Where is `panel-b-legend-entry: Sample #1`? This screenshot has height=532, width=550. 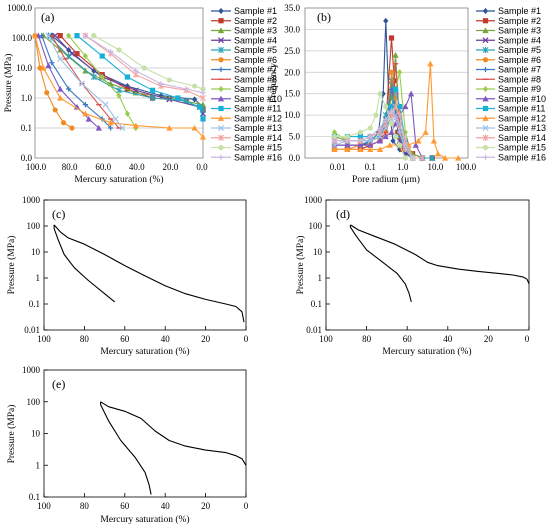
panel-b-legend-entry: Sample #1 is located at coordinates (508, 11).